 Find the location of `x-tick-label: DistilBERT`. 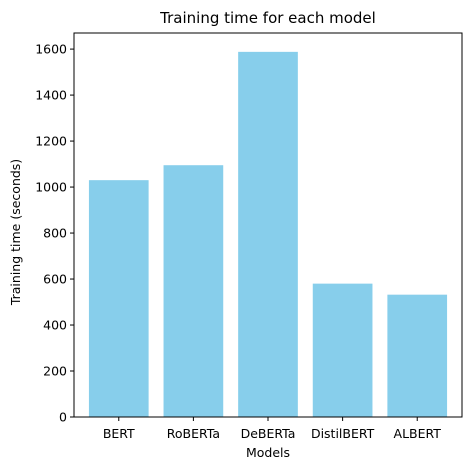

x-tick-label: DistilBERT is located at coordinates (343, 433).